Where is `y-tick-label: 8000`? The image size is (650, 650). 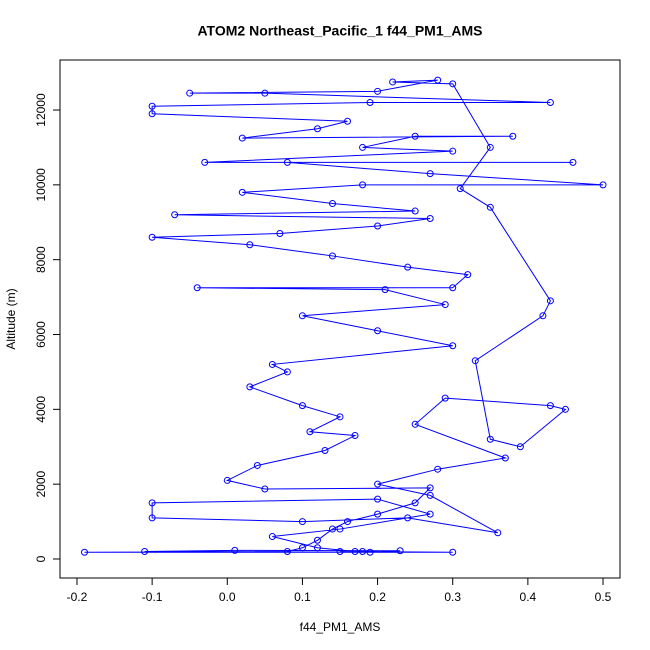 y-tick-label: 8000 is located at coordinates (41, 259).